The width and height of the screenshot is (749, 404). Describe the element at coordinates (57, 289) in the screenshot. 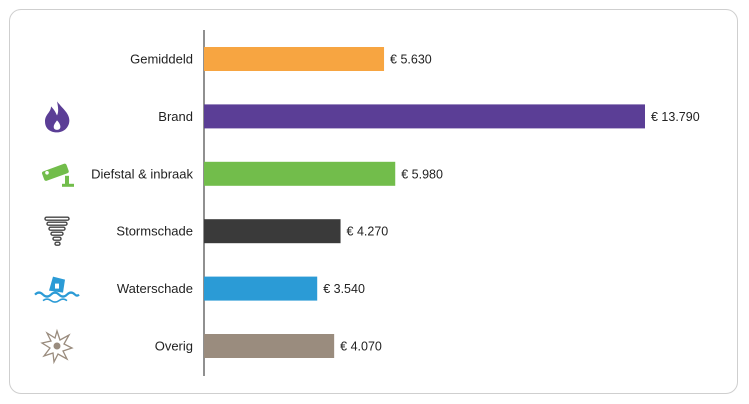

I see `flooded-house-icon` at that location.